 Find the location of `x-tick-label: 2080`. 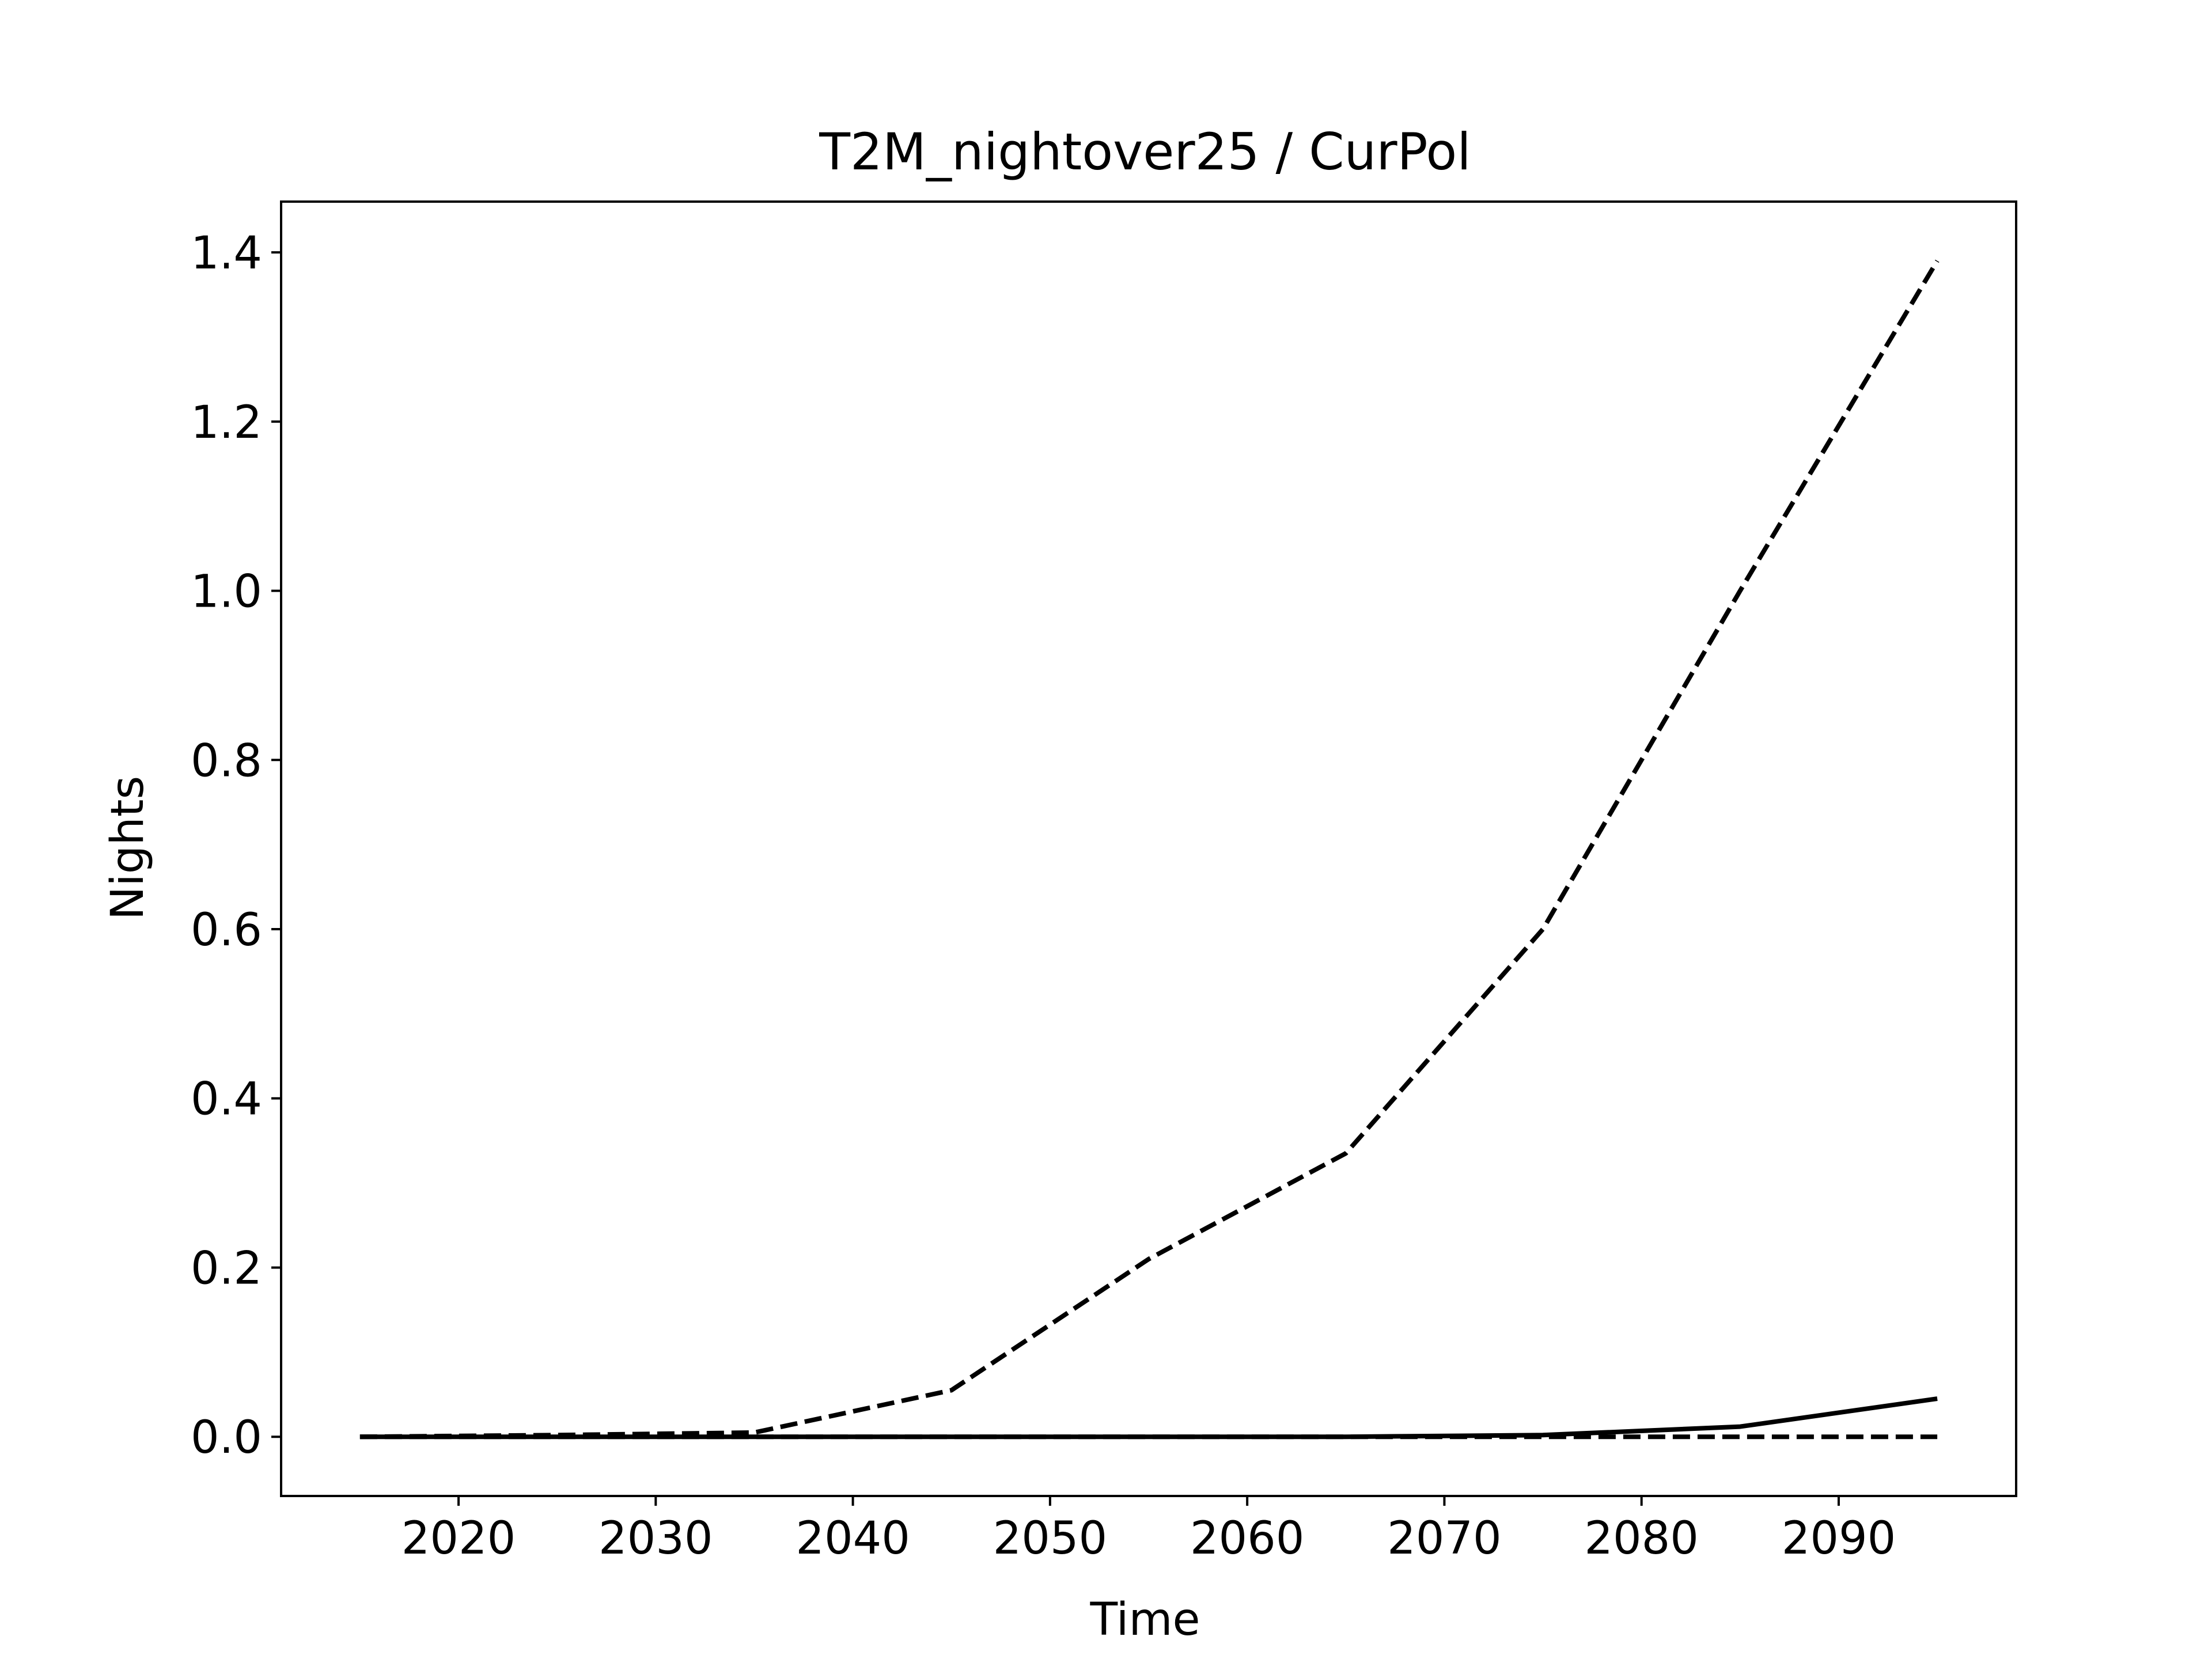

x-tick-label: 2080 is located at coordinates (1641, 1539).